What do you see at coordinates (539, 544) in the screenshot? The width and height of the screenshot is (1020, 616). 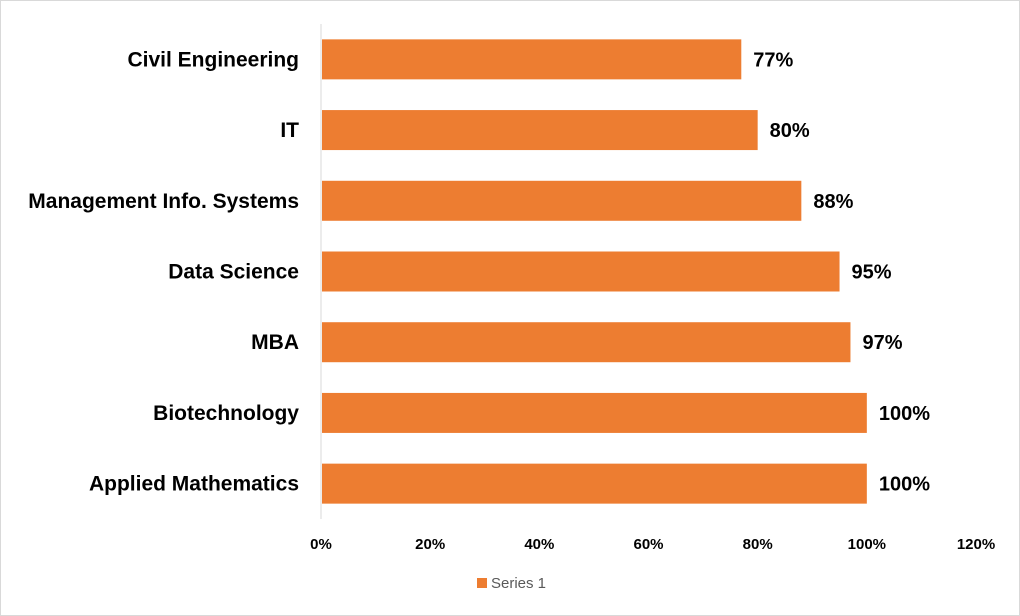 I see `x-tick-label: 40%` at bounding box center [539, 544].